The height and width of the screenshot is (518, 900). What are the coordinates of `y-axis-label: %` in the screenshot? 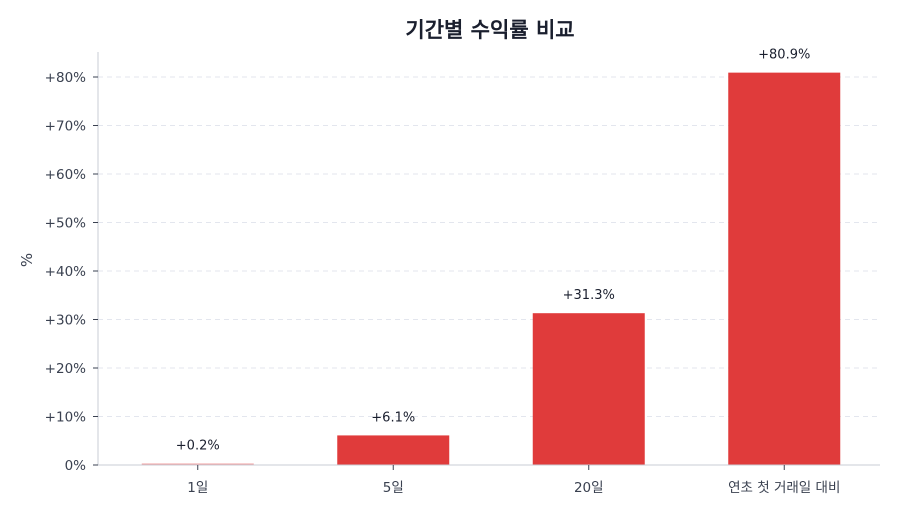 It's located at (27, 260).